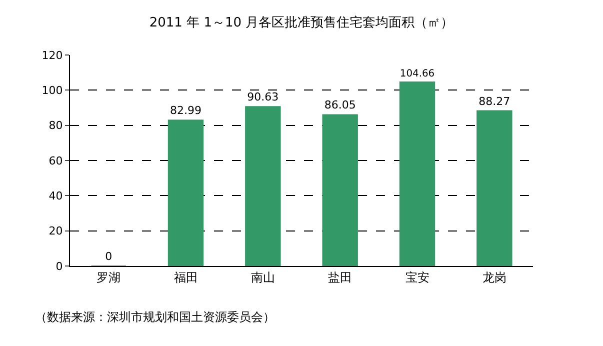 Image resolution: width=603 pixels, height=346 pixels. I want to click on y-tick-label: 20, so click(55, 231).